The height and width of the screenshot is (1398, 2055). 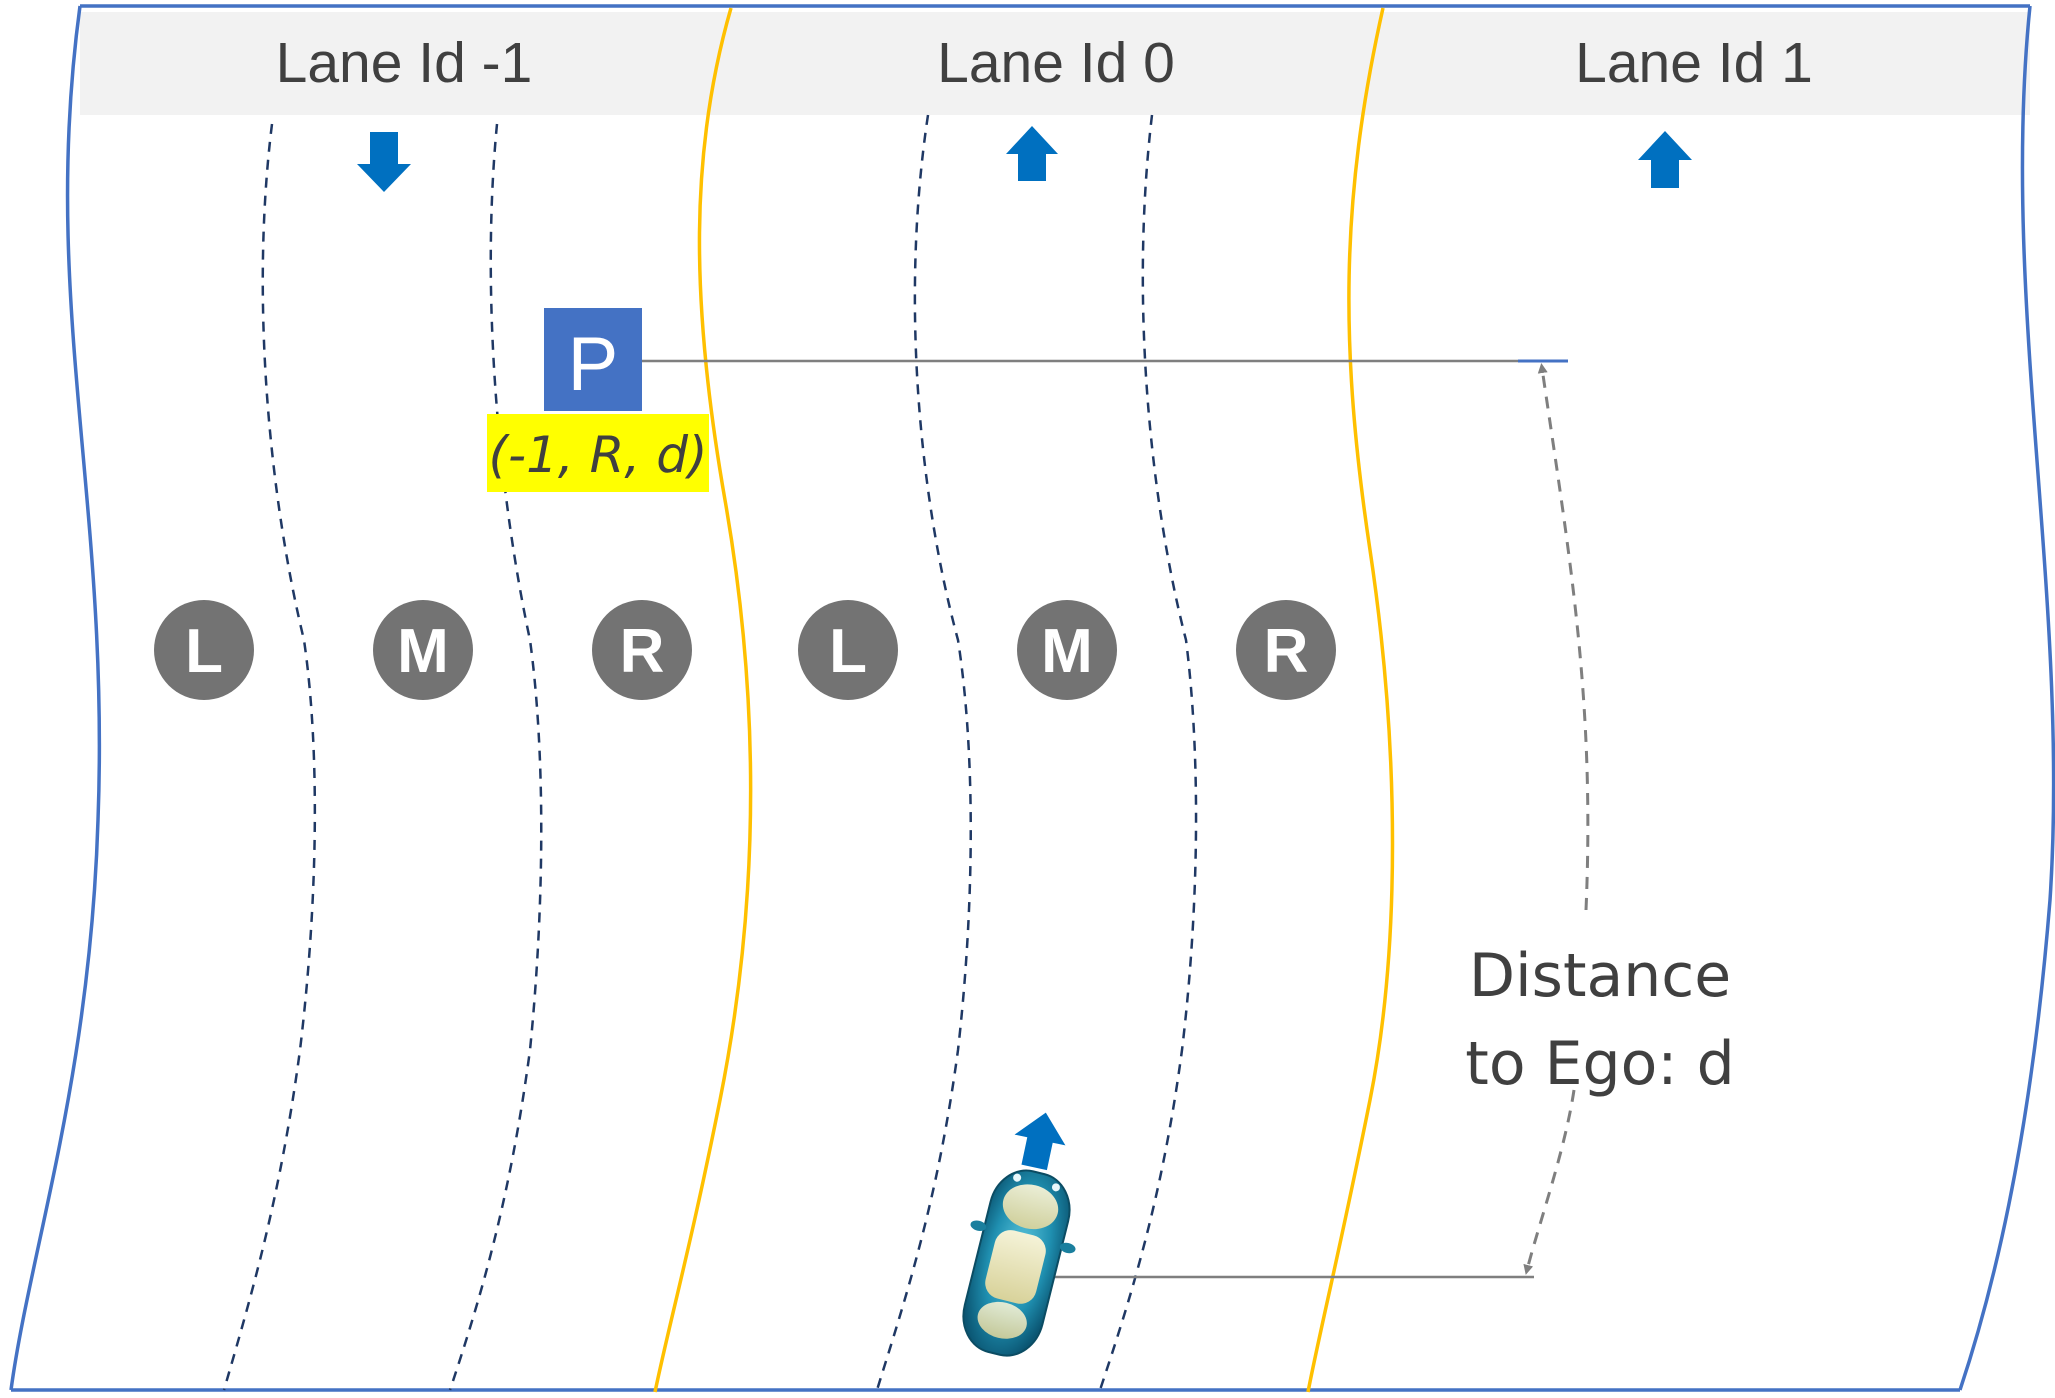 I want to click on lane-header-0: Lane Id 0, so click(x=1056, y=63).